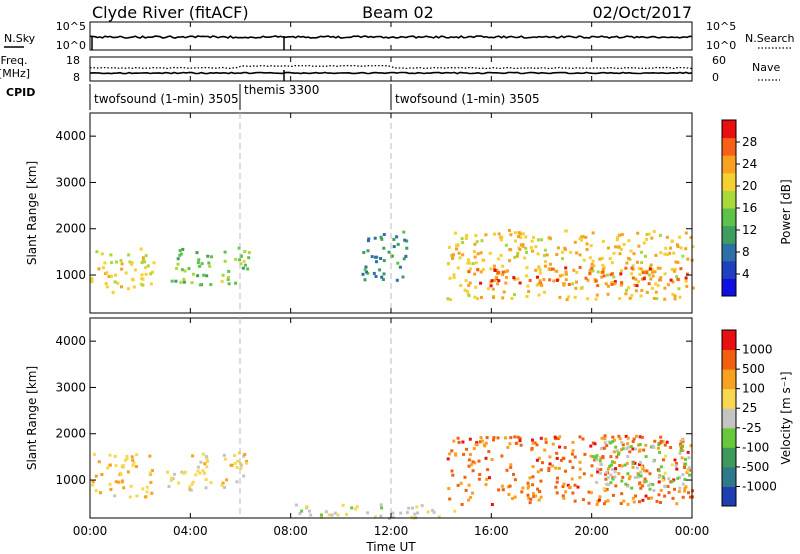 The height and width of the screenshot is (554, 800). Describe the element at coordinates (729, 164) in the screenshot. I see `colorbar-segment` at that location.